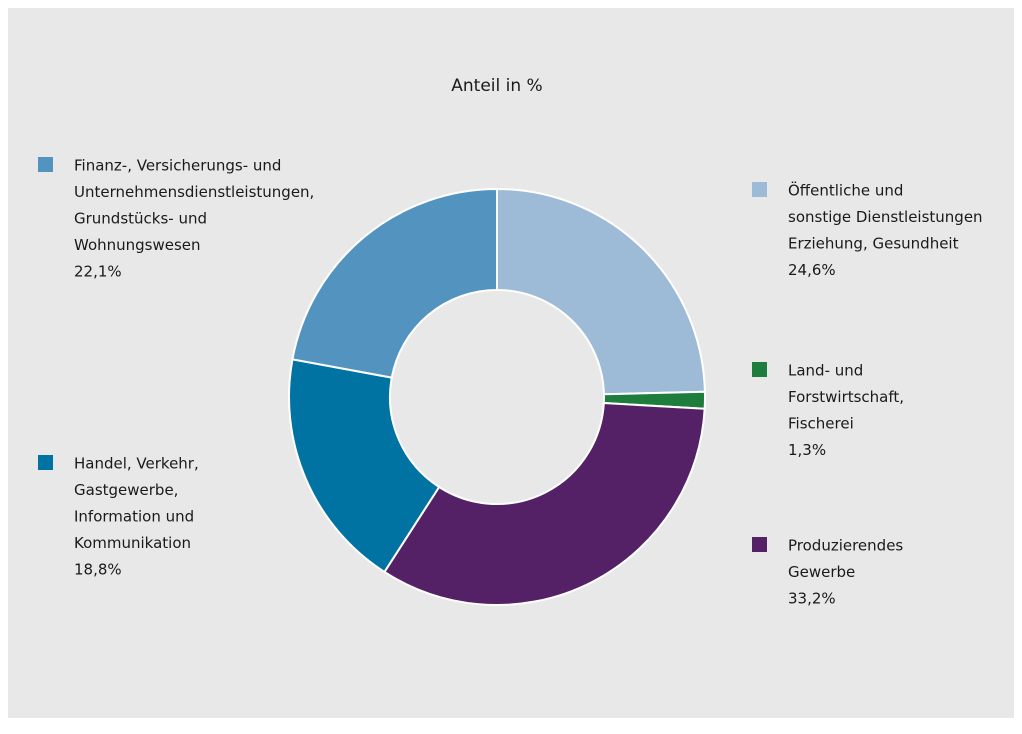 Image resolution: width=1022 pixels, height=734 pixels. What do you see at coordinates (845, 190) in the screenshot?
I see `legend-label: Öffentliche und` at bounding box center [845, 190].